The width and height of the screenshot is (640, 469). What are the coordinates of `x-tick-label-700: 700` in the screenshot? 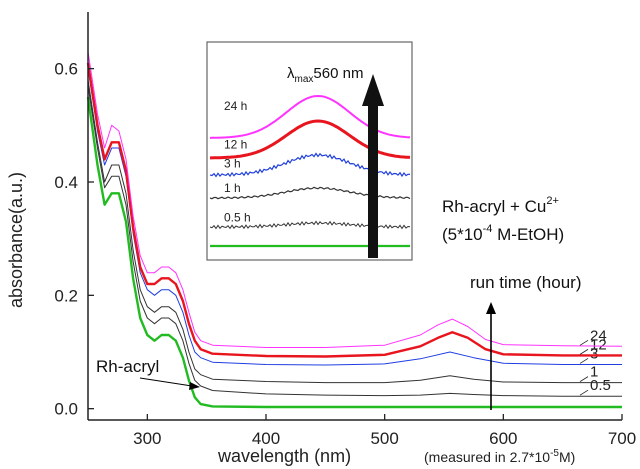 It's located at (622, 438).